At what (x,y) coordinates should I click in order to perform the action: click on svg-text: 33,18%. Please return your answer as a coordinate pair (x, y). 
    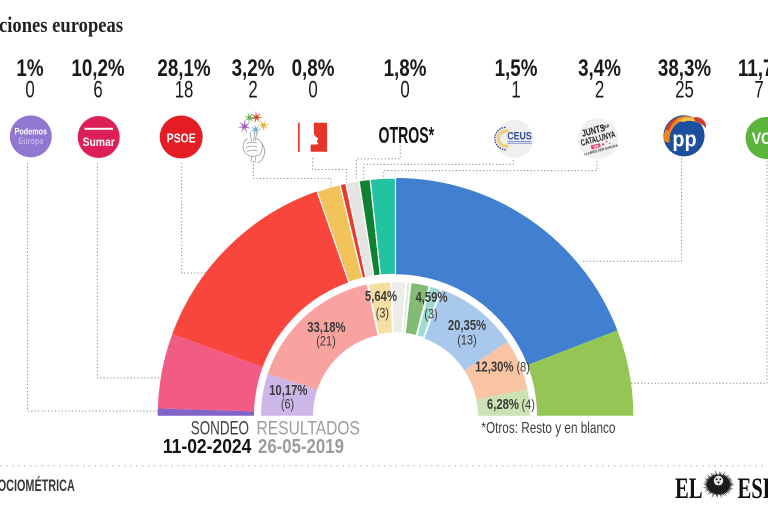
    Looking at the image, I should click on (326, 327).